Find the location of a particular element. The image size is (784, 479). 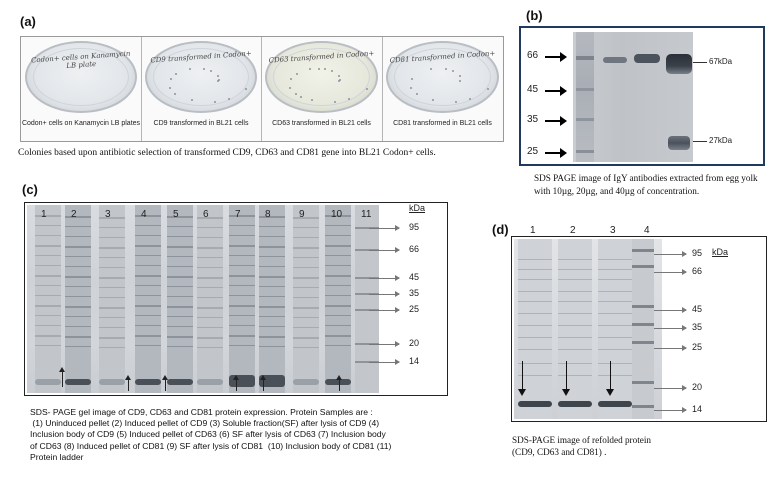

band-label: 67kDa is located at coordinates (721, 61).